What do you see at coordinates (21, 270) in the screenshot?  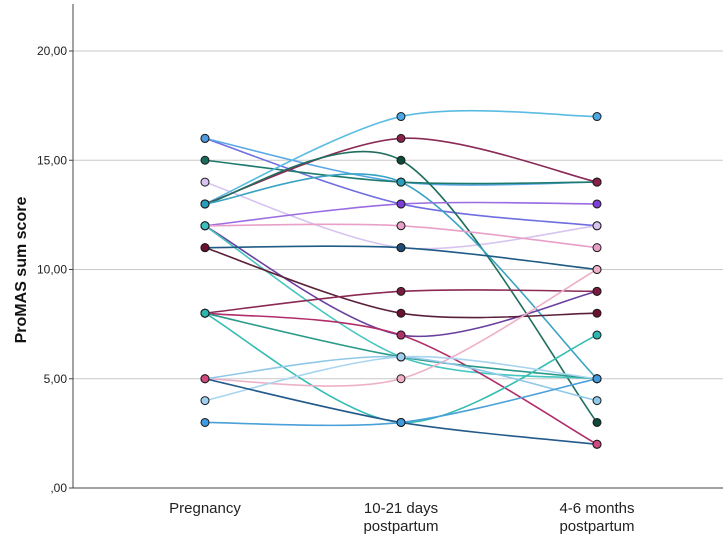 I see `y-axis-title: ProMAS sum score` at bounding box center [21, 270].